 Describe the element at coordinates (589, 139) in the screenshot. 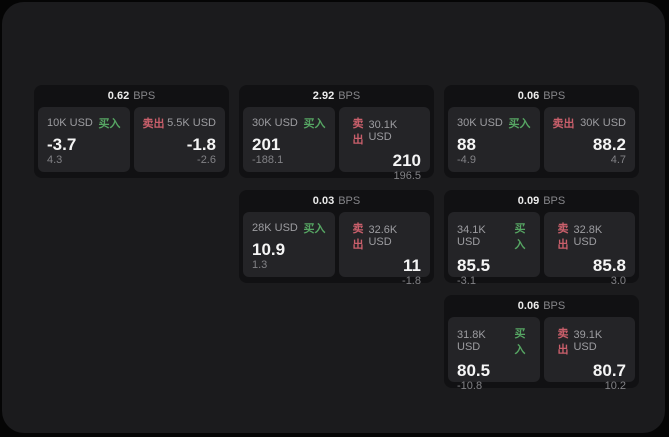

I see `sell-quote-pane: 卖出 30K USD 88.2 4.7` at that location.